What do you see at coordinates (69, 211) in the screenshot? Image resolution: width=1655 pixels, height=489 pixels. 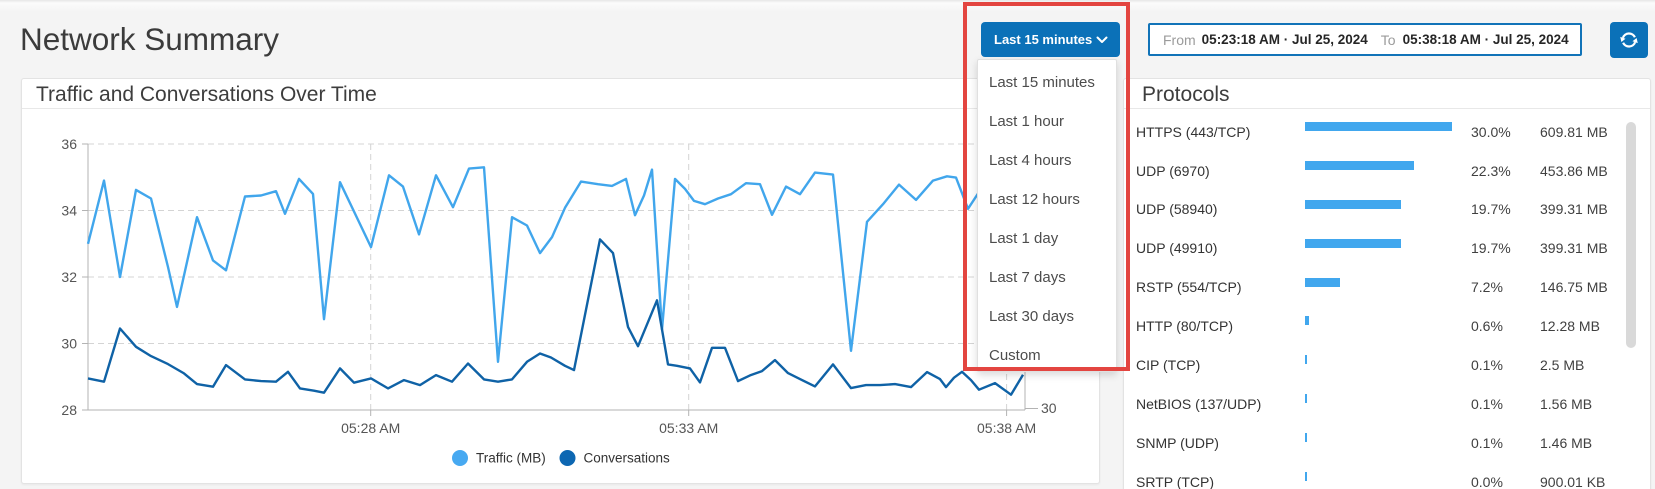 I see `svg-text: 34` at bounding box center [69, 211].